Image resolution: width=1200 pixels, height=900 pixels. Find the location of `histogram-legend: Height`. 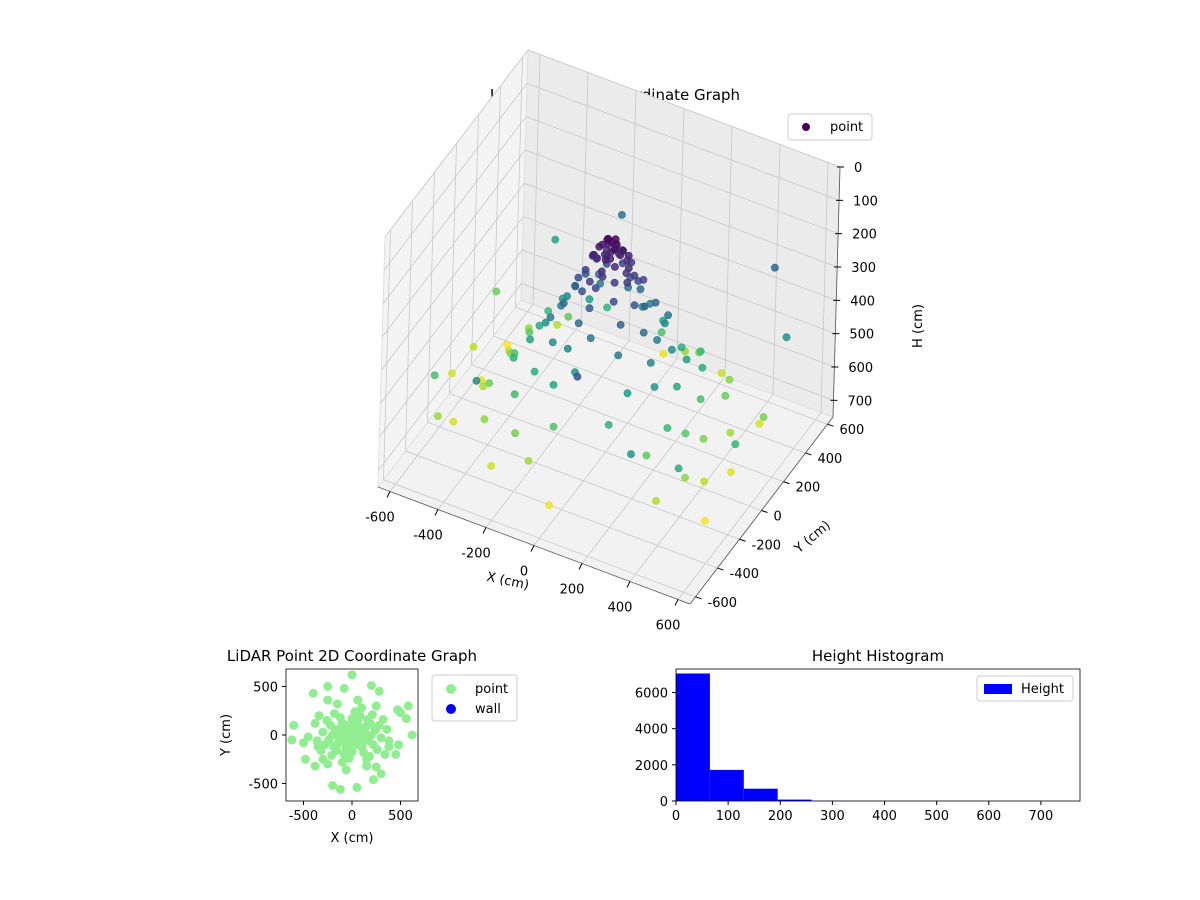

histogram-legend: Height is located at coordinates (1025, 688).